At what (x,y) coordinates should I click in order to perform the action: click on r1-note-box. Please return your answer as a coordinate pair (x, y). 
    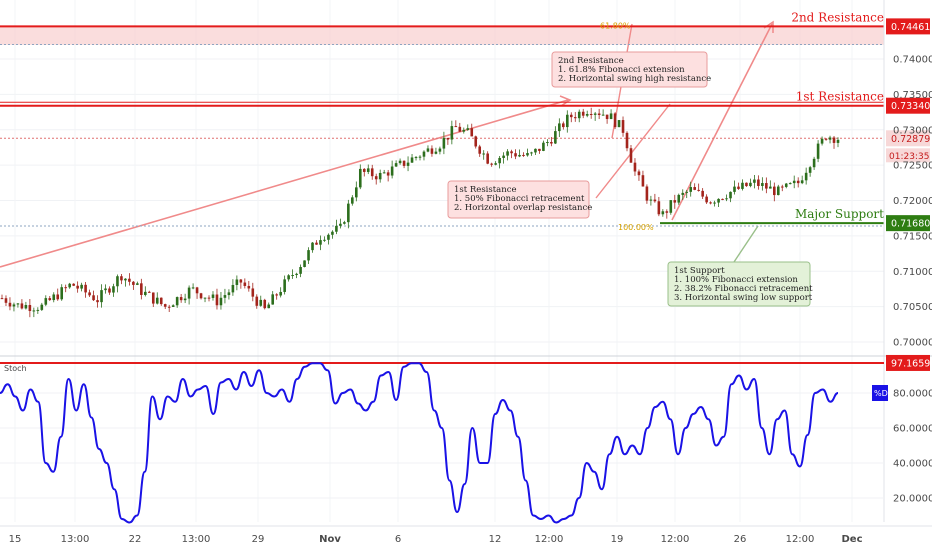
    Looking at the image, I should click on (518, 199).